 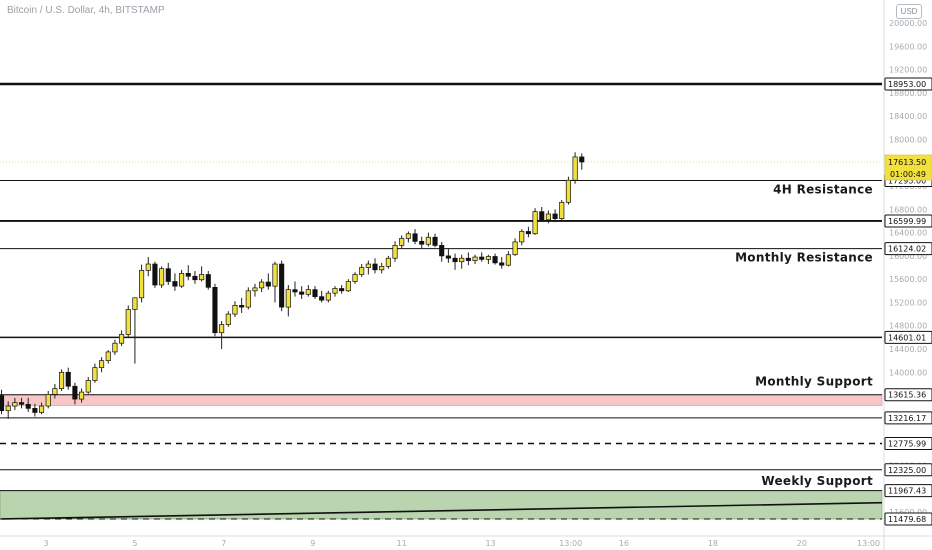 What do you see at coordinates (804, 258) in the screenshot?
I see `annotation-label: Monthly Resistance` at bounding box center [804, 258].